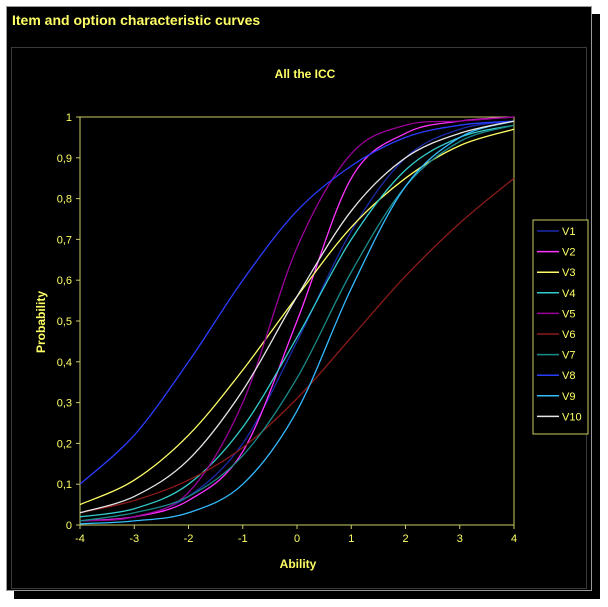 This screenshot has width=608, height=607. What do you see at coordinates (568, 356) in the screenshot?
I see `legend-label: V7` at bounding box center [568, 356].